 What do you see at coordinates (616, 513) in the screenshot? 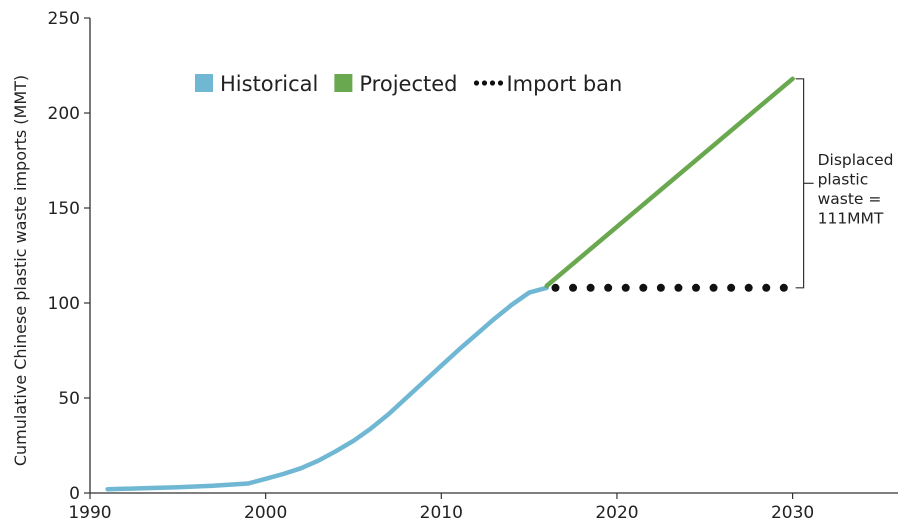
I see `x-tick-label: 2020` at bounding box center [616, 513].